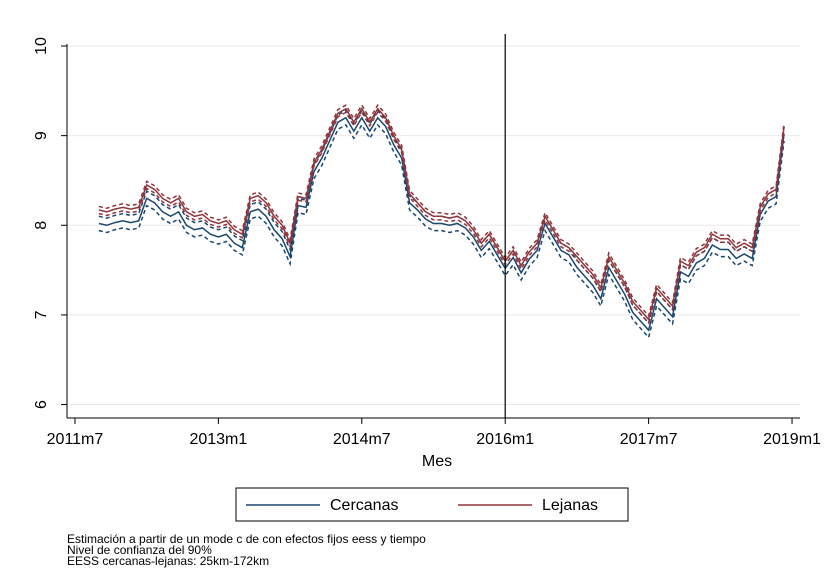 The width and height of the screenshot is (827, 584). I want to click on legend-label: Lejanas, so click(570, 505).